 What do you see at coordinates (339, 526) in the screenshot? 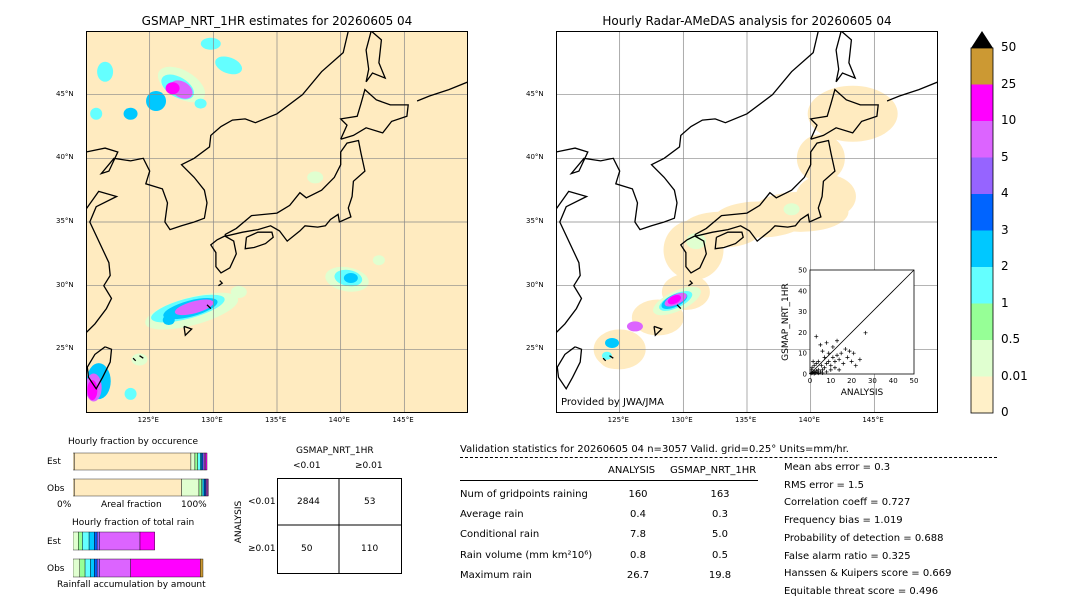
I see `contingency-grid` at bounding box center [339, 526].